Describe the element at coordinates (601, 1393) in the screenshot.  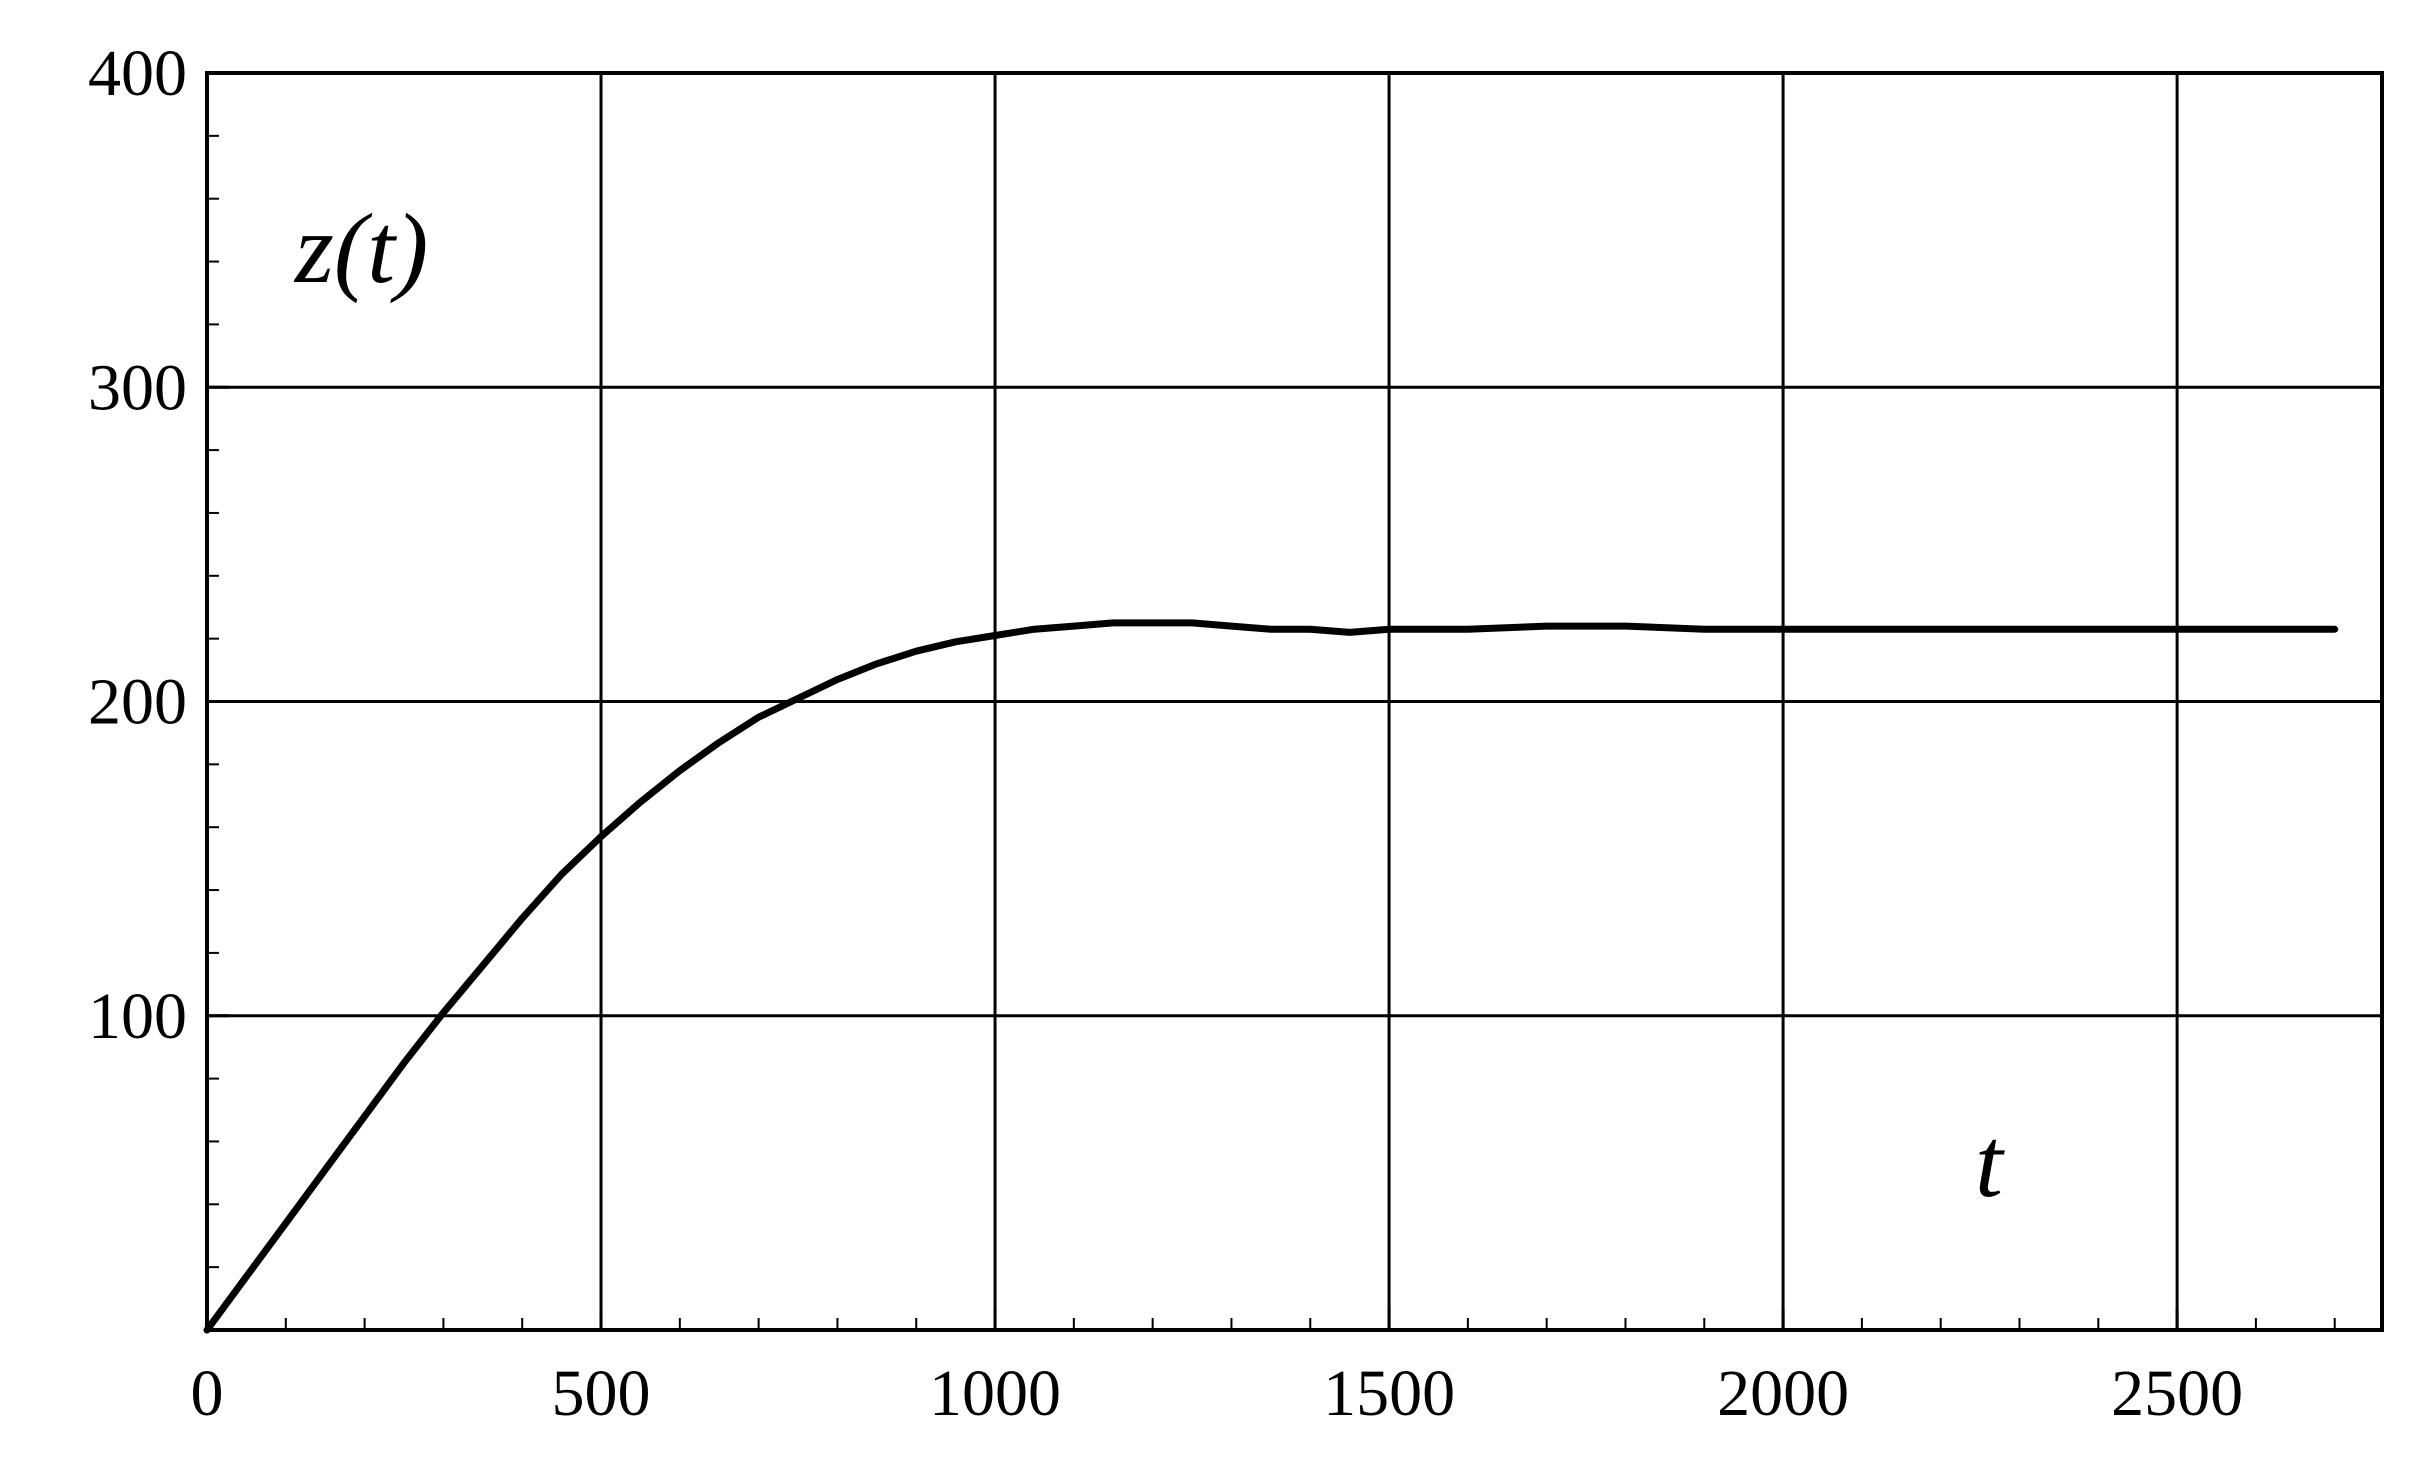
I see `x-tick-label: 500` at that location.